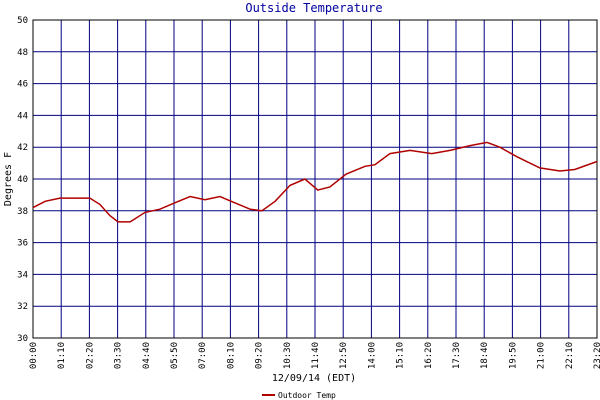 The image size is (600, 400). I want to click on x-tick-label: 21:00, so click(542, 355).